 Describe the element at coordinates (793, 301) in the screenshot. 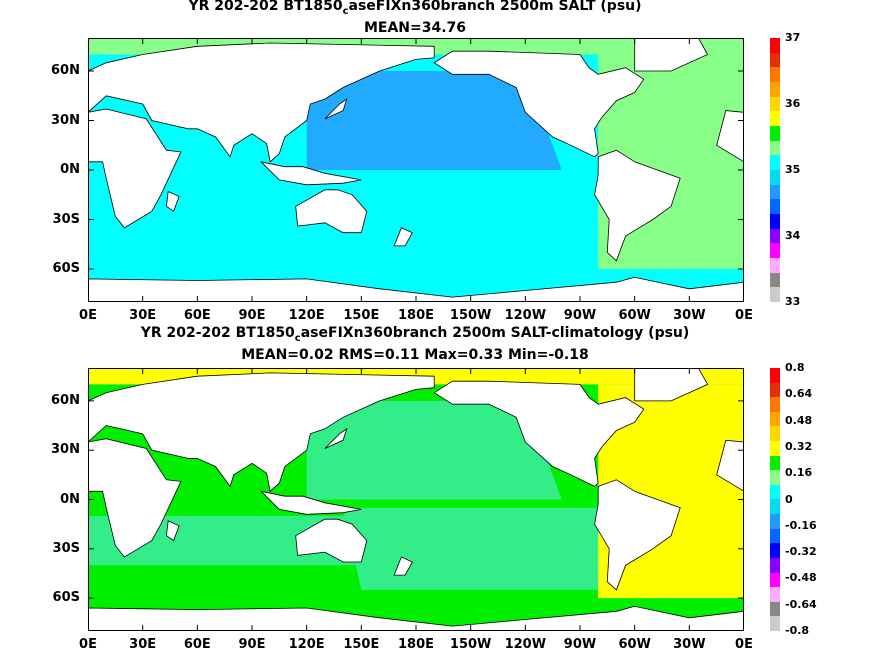

I see `colorbar-label: 33` at that location.